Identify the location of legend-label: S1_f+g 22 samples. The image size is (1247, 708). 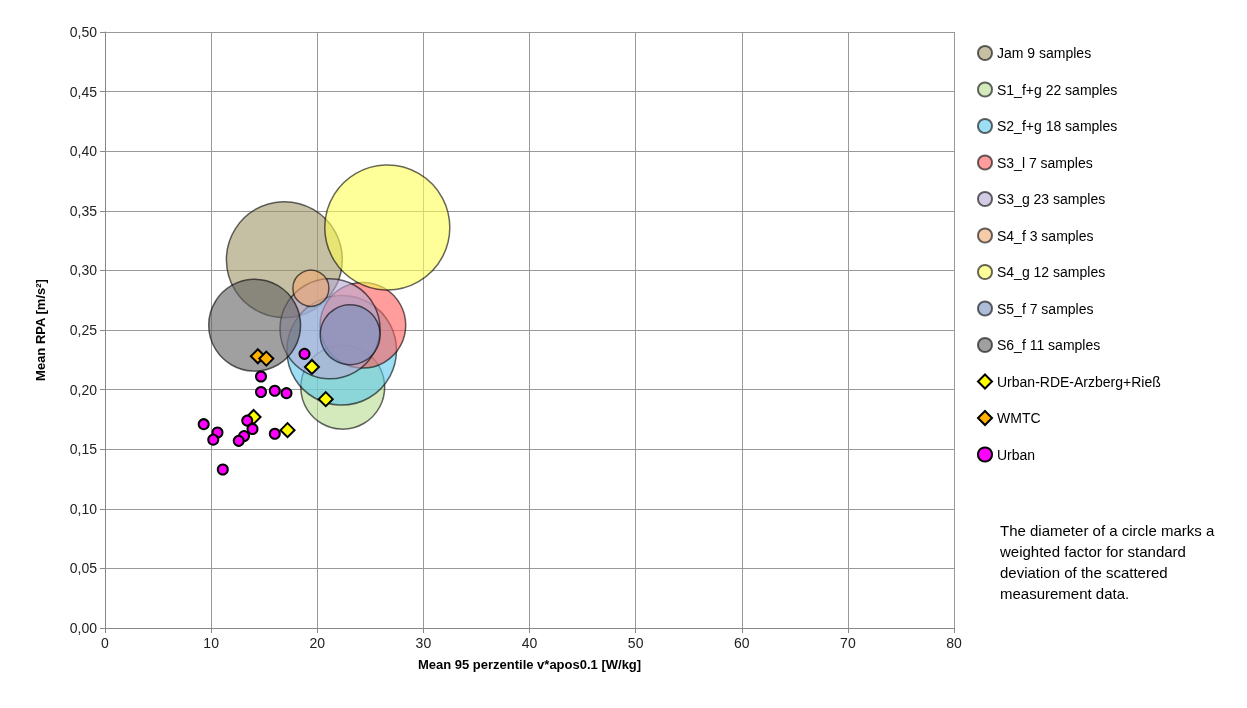
(1057, 89).